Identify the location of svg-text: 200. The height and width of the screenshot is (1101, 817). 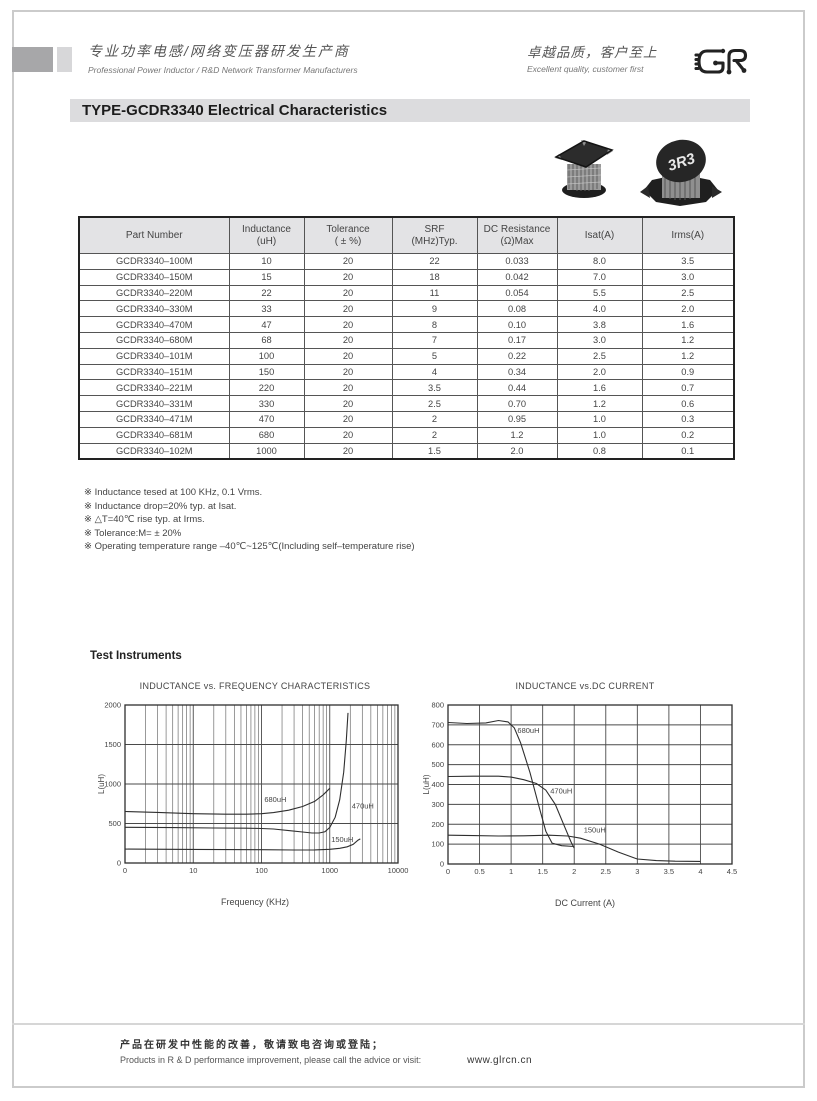
(437, 824).